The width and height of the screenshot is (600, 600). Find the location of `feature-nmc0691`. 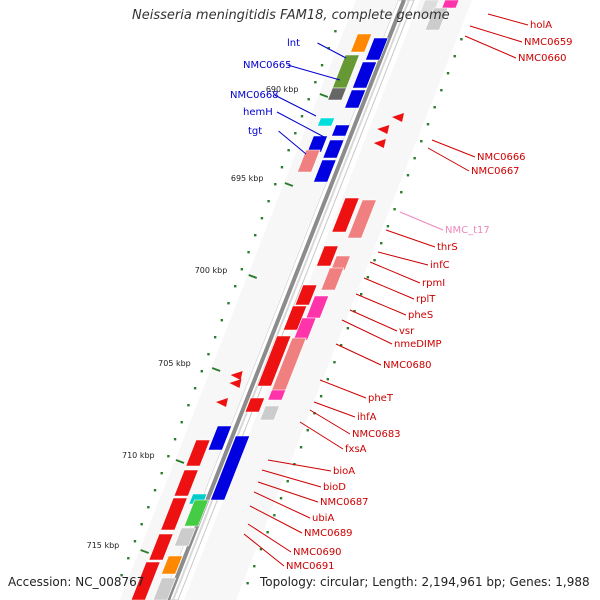

feature-nmc0691 is located at coordinates (171, 565).